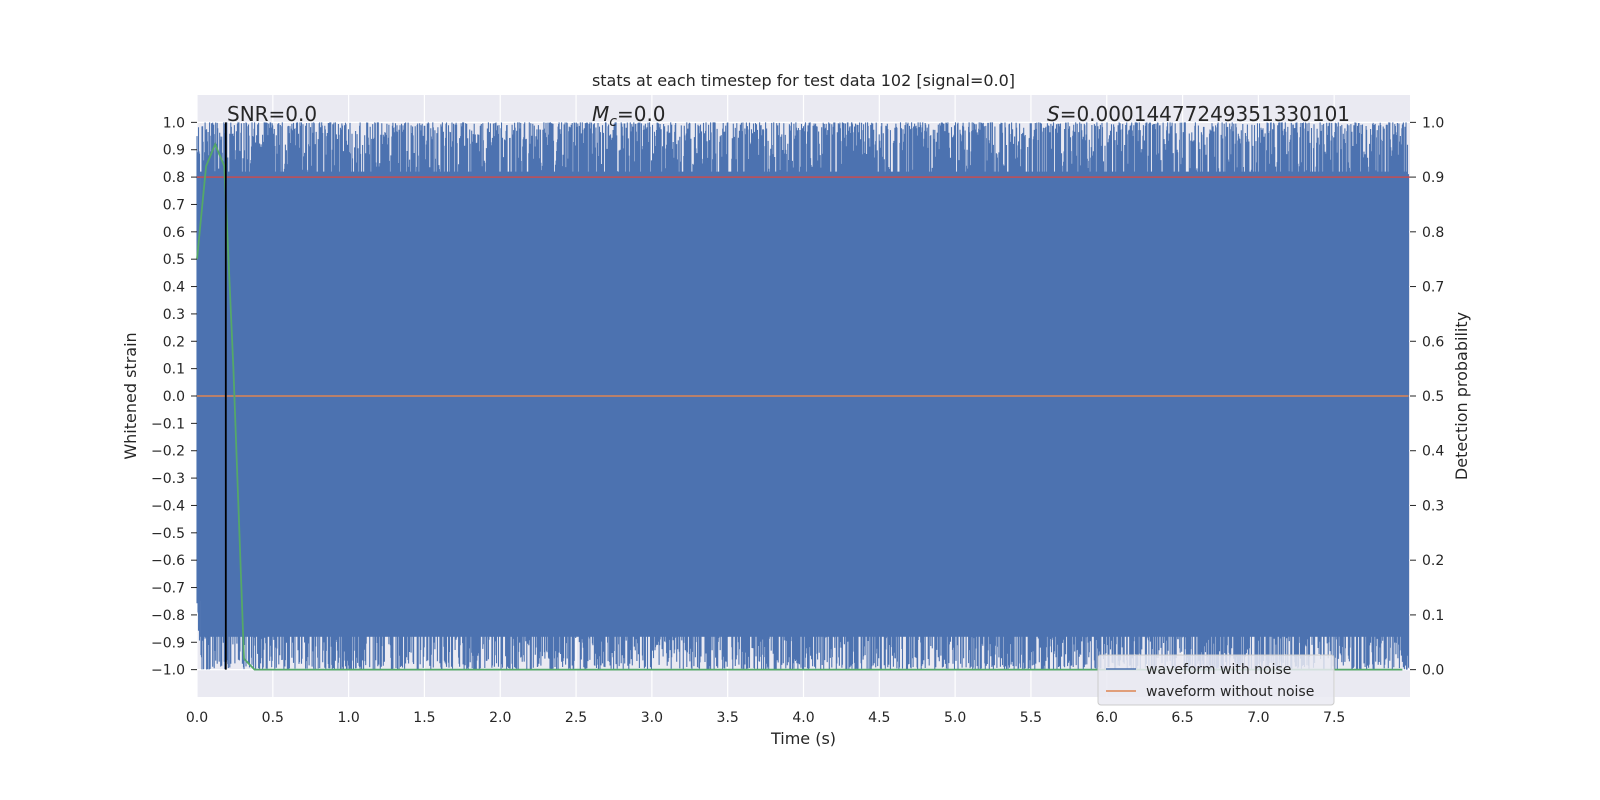  I want to click on right-tick-label: 0.2, so click(1433, 561).